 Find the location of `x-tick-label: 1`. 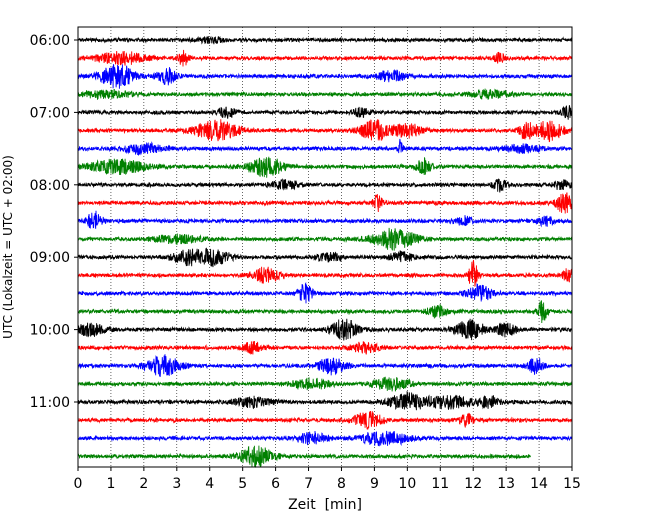

x-tick-label: 1 is located at coordinates (110, 484).